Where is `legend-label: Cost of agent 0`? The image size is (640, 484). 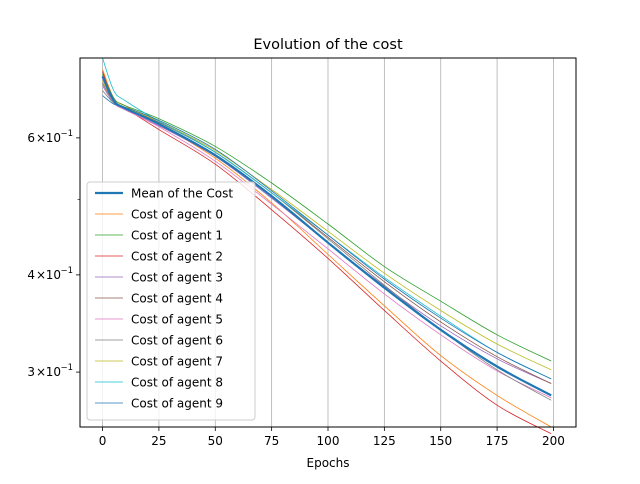 legend-label: Cost of agent 0 is located at coordinates (177, 215).